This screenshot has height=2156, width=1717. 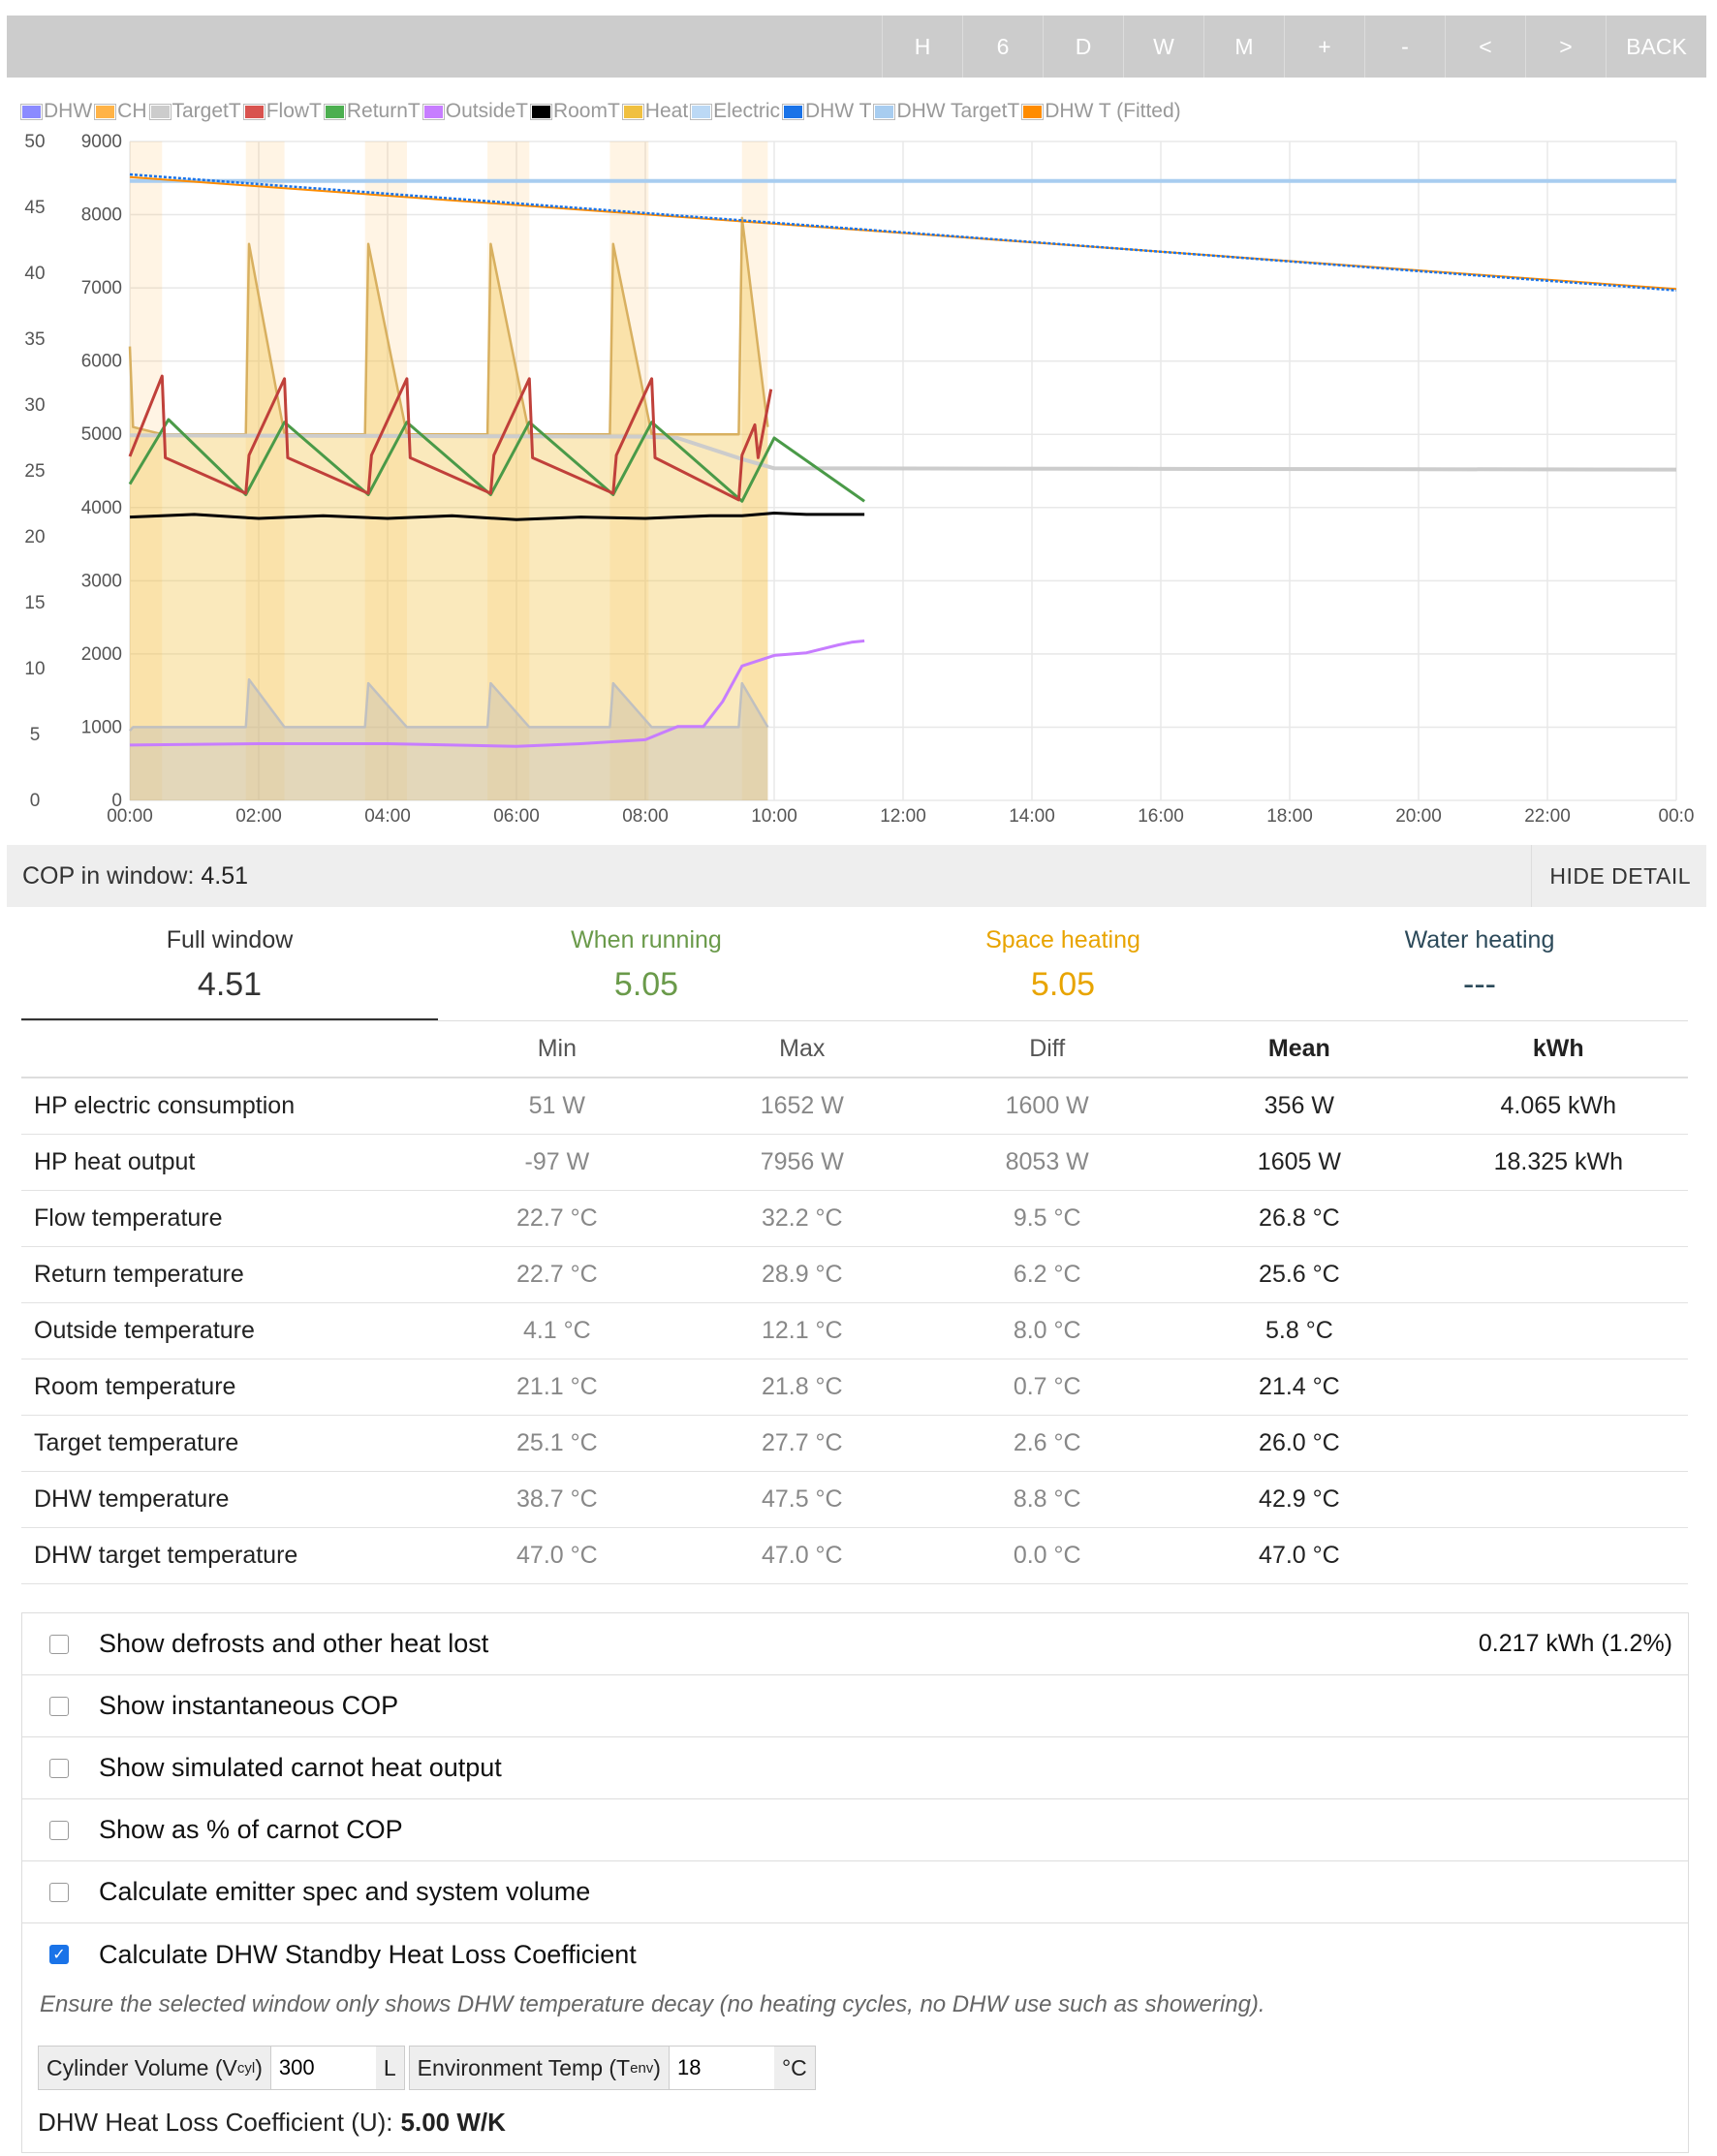 I want to click on zoom-out-button: -, so click(x=1404, y=47).